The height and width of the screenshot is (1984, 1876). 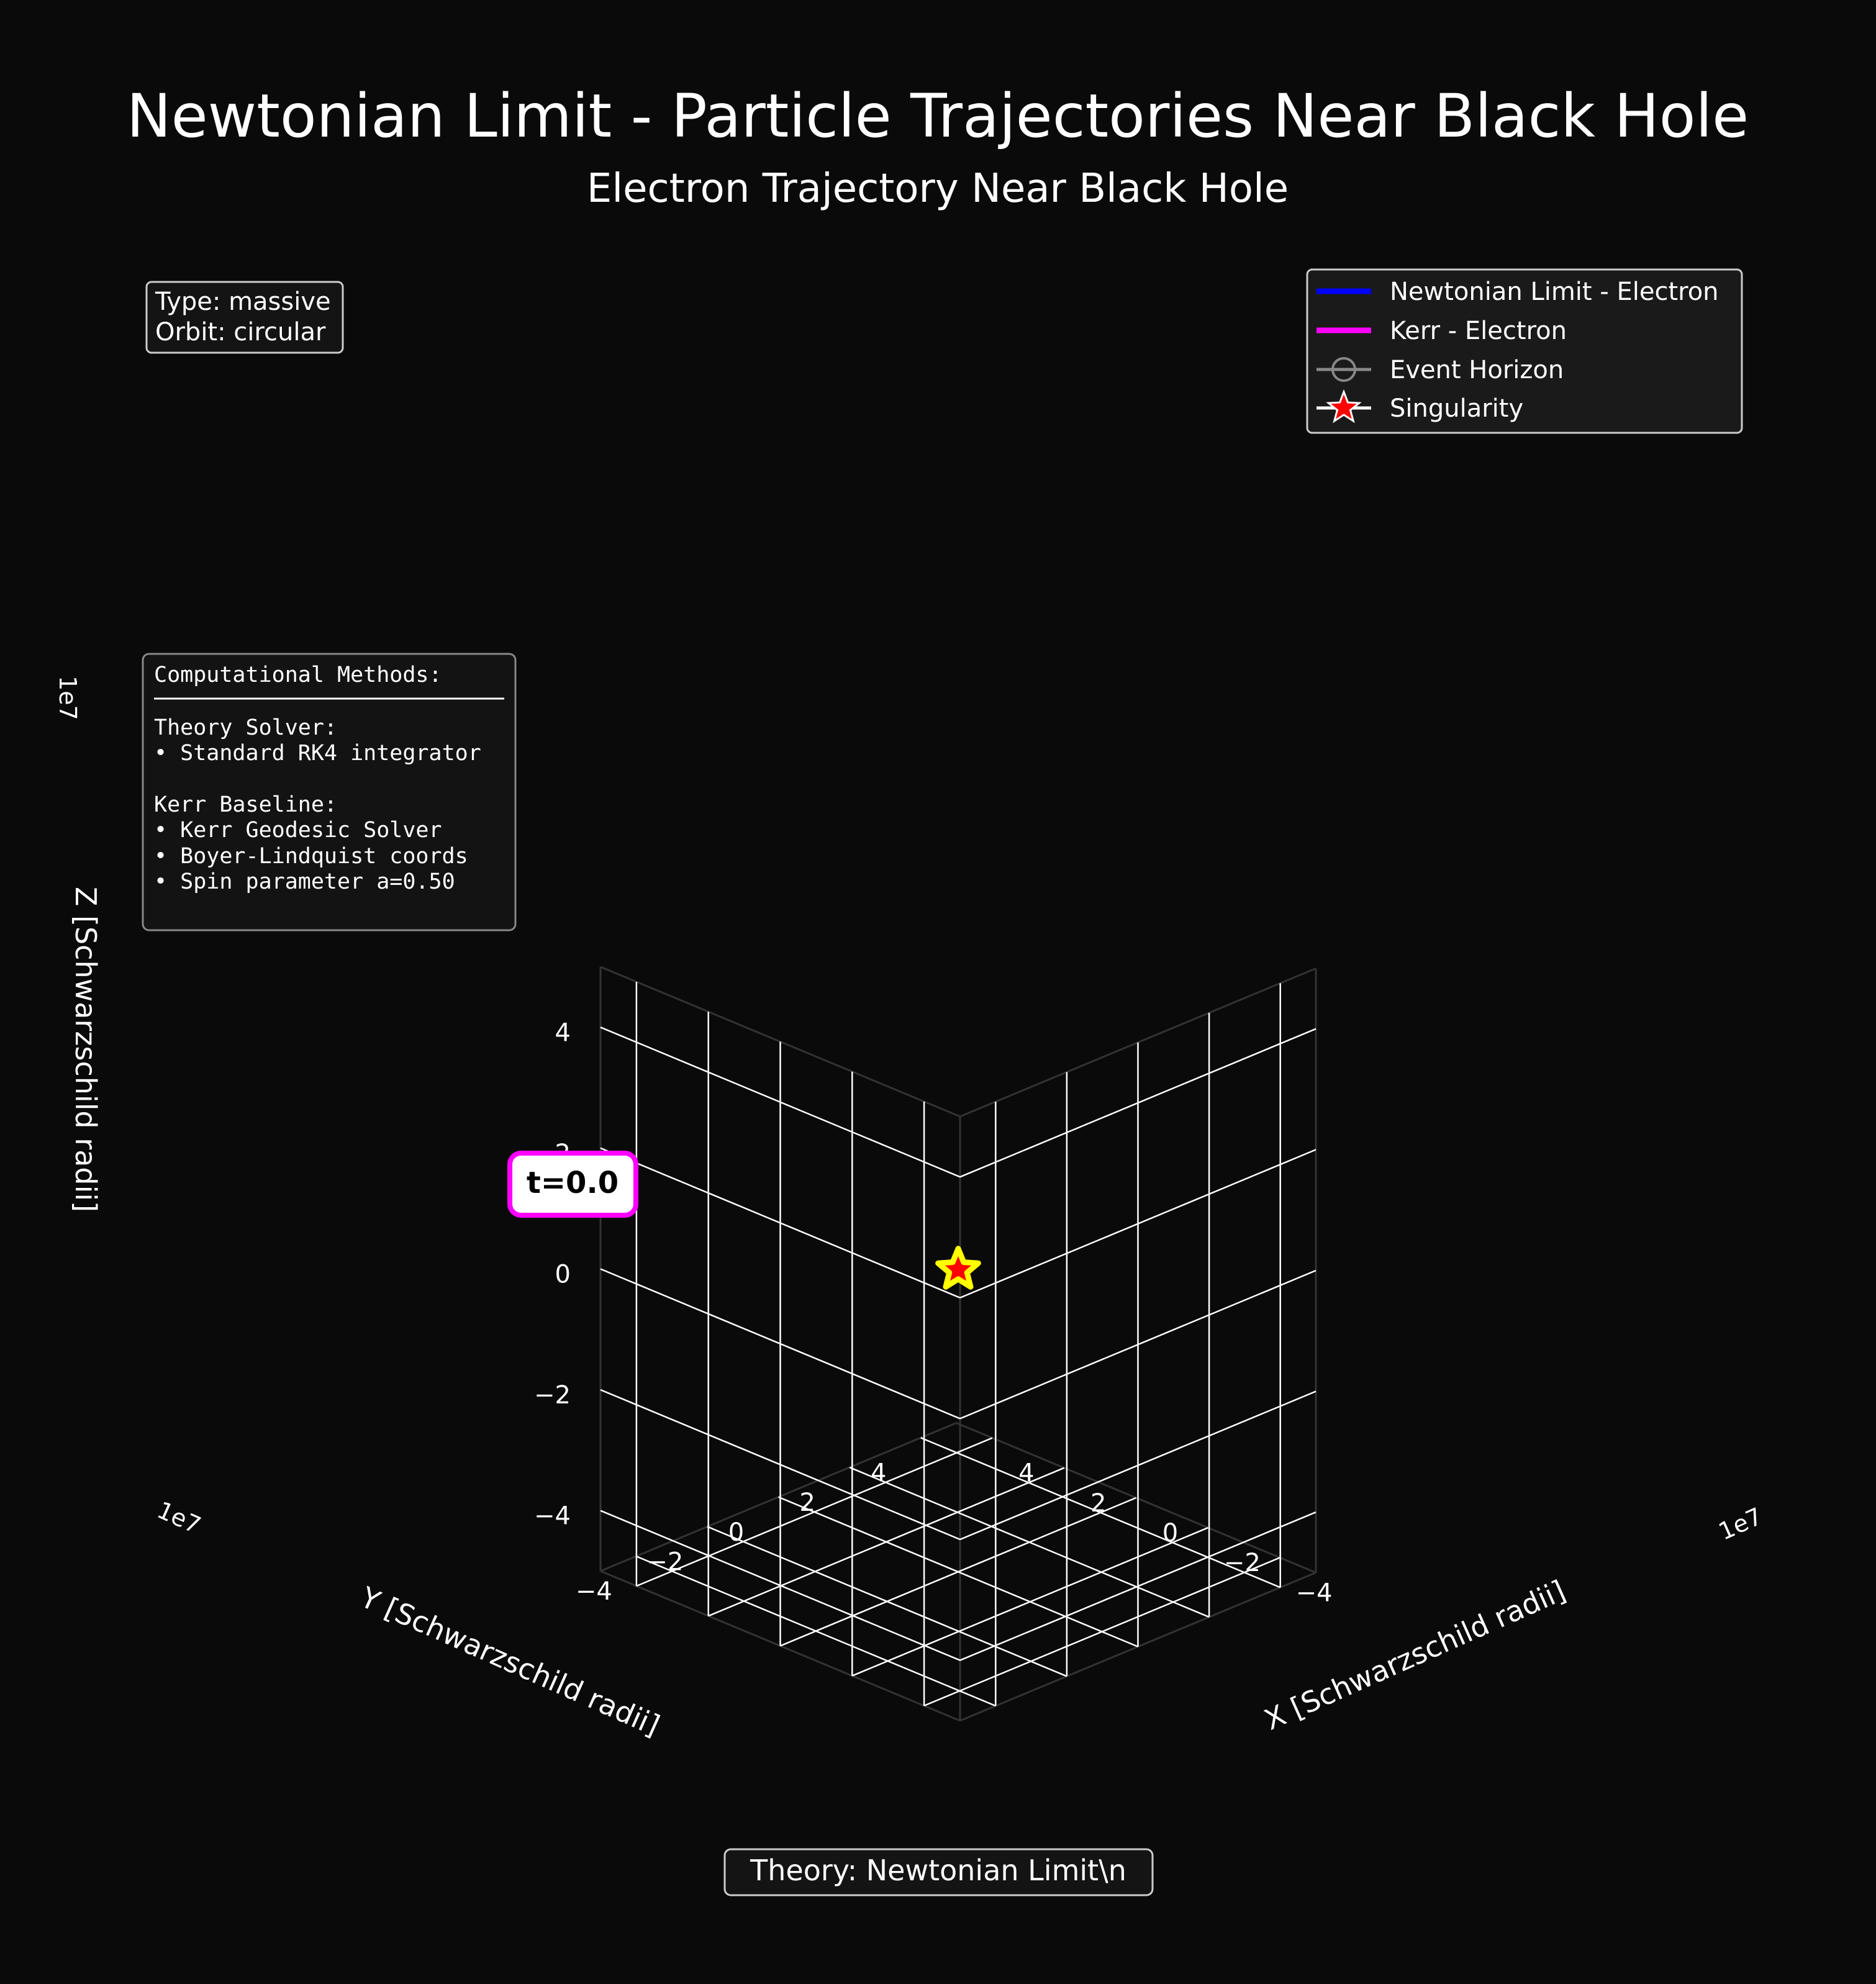 What do you see at coordinates (298, 830) in the screenshot?
I see `kerr-item-solver: • Kerr Geodesic Solver` at bounding box center [298, 830].